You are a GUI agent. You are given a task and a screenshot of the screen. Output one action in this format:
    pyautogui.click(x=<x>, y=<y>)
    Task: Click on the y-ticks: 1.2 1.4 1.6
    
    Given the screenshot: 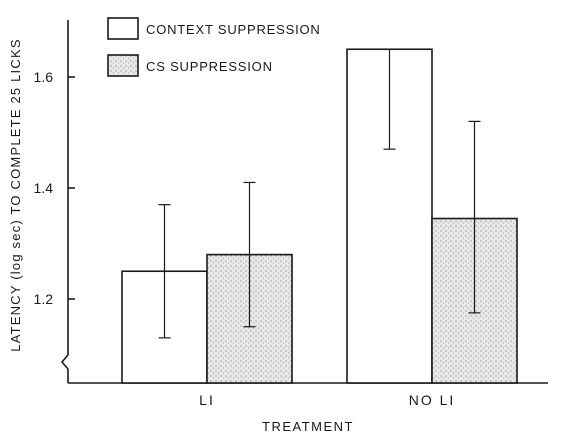 What is the action you would take?
    pyautogui.click(x=54, y=188)
    